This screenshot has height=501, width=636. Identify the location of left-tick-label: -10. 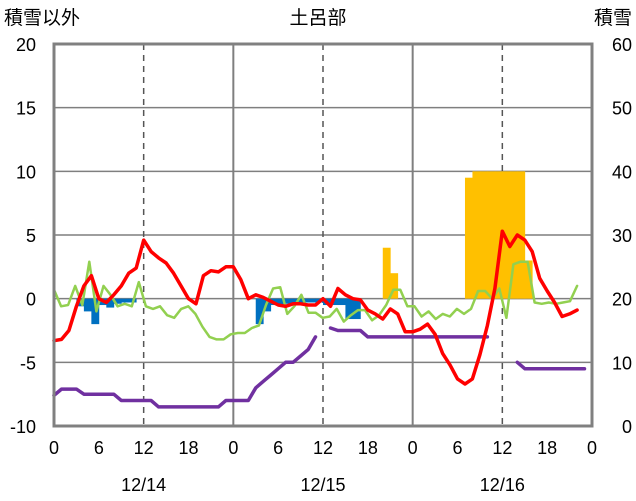
(23, 427).